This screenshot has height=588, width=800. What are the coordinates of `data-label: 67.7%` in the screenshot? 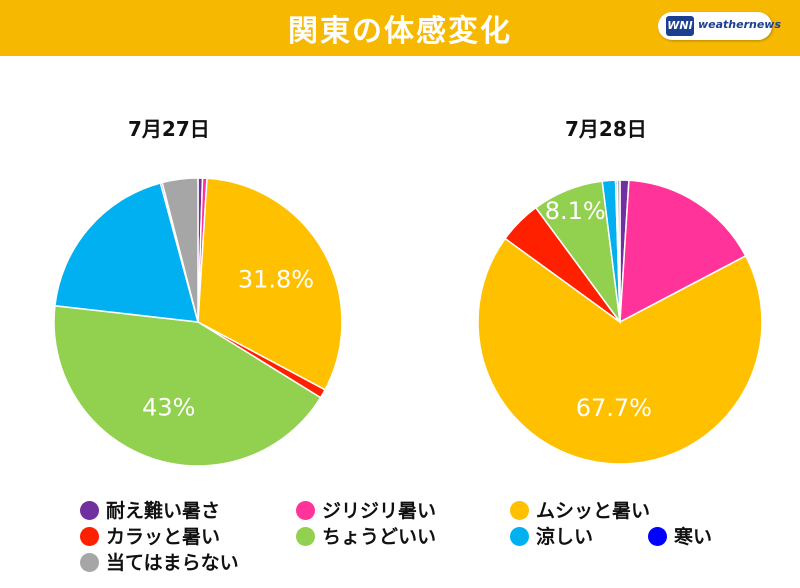 It's located at (614, 408).